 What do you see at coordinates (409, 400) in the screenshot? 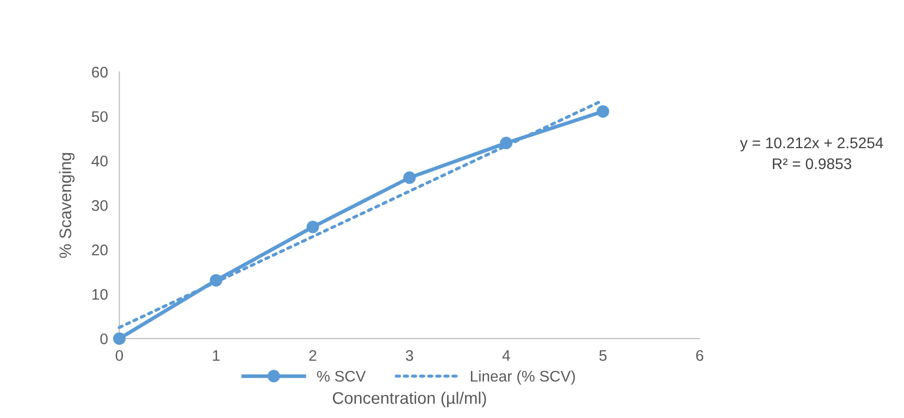
I see `x-axis-title: Concentration (µl/ml)` at bounding box center [409, 400].